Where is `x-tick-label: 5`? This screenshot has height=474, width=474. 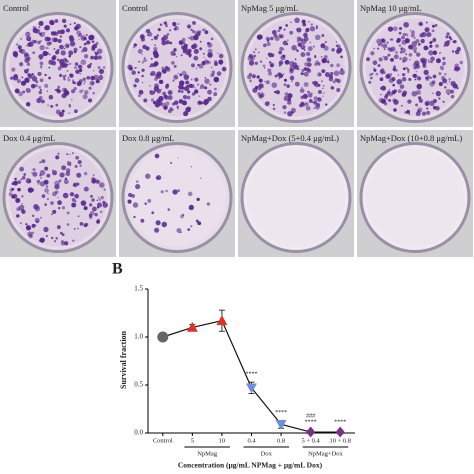 x-tick-label: 5 is located at coordinates (192, 440).